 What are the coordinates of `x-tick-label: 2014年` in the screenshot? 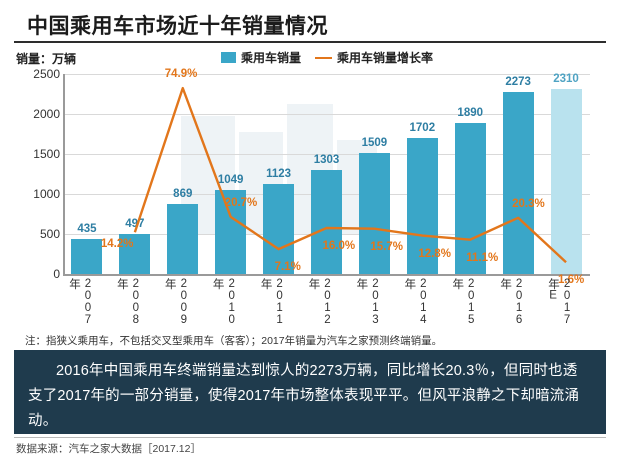 It's located at (416, 302).